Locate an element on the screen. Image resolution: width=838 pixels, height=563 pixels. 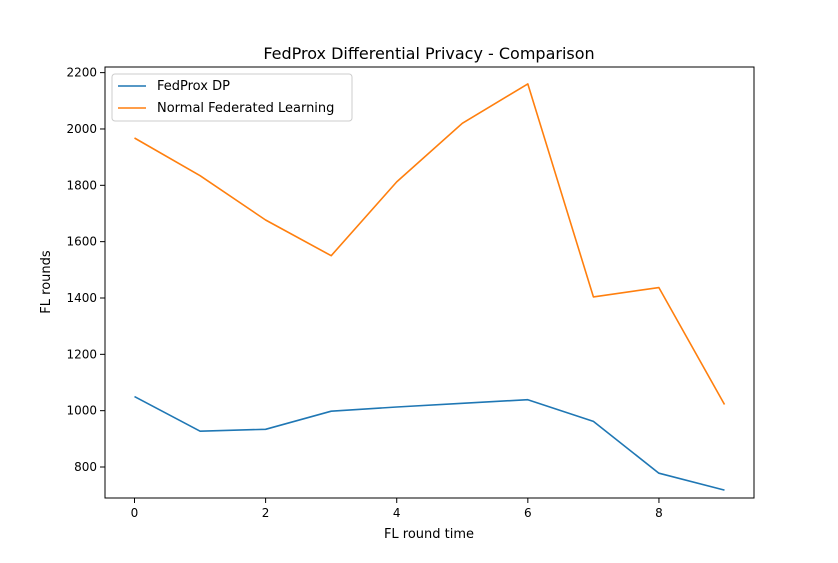
legend-label: Normal Federated Learning is located at coordinates (245, 108).